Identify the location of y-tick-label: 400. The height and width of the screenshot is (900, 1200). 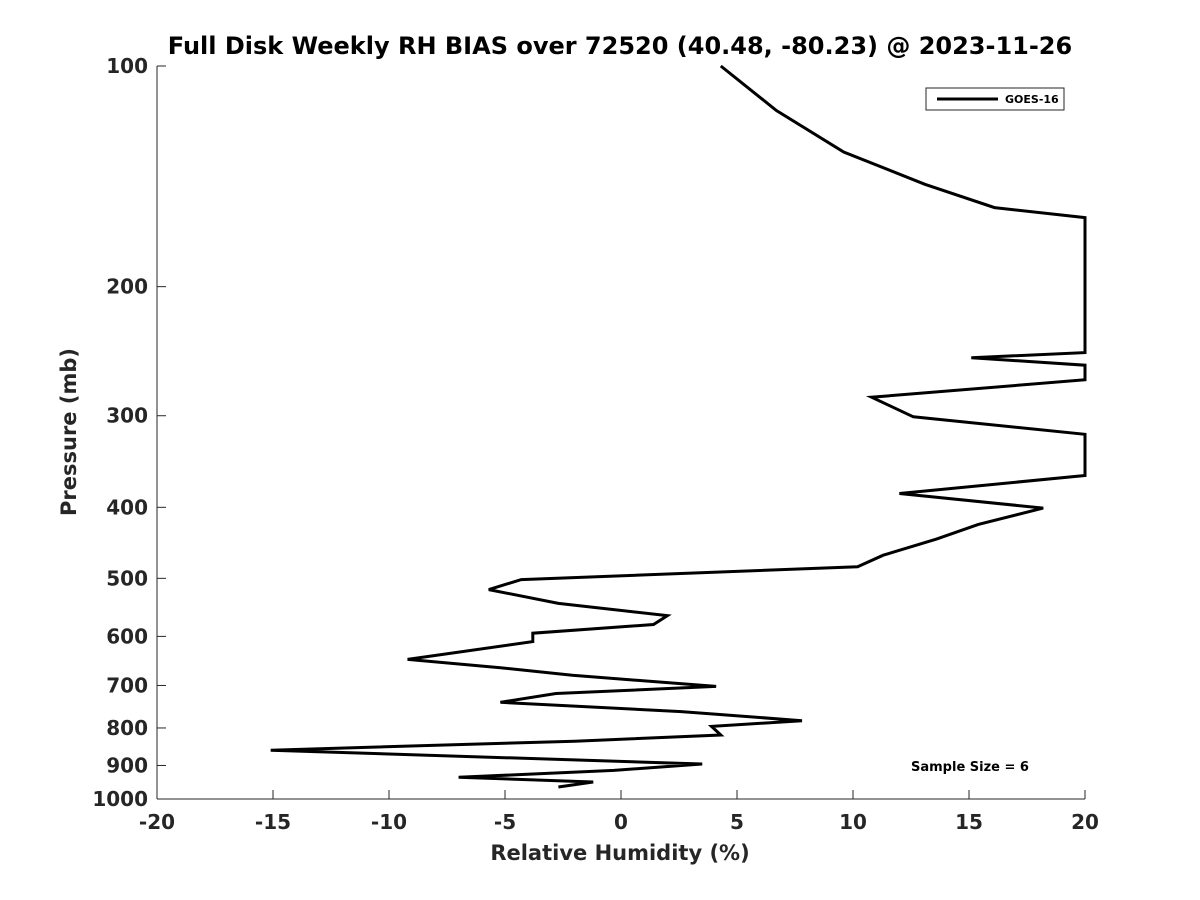
(127, 507).